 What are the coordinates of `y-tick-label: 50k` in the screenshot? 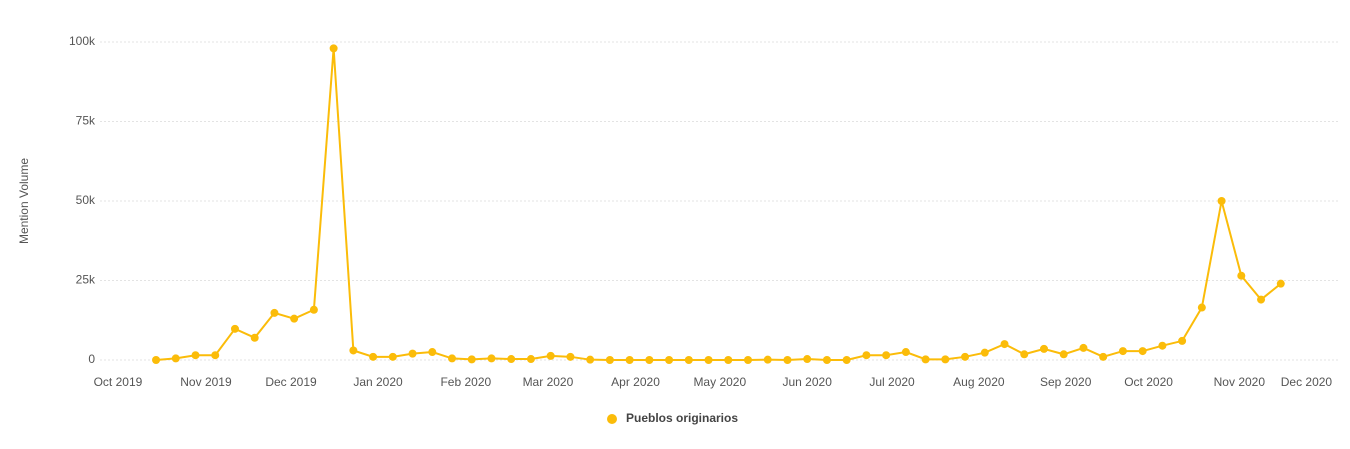 It's located at (86, 200).